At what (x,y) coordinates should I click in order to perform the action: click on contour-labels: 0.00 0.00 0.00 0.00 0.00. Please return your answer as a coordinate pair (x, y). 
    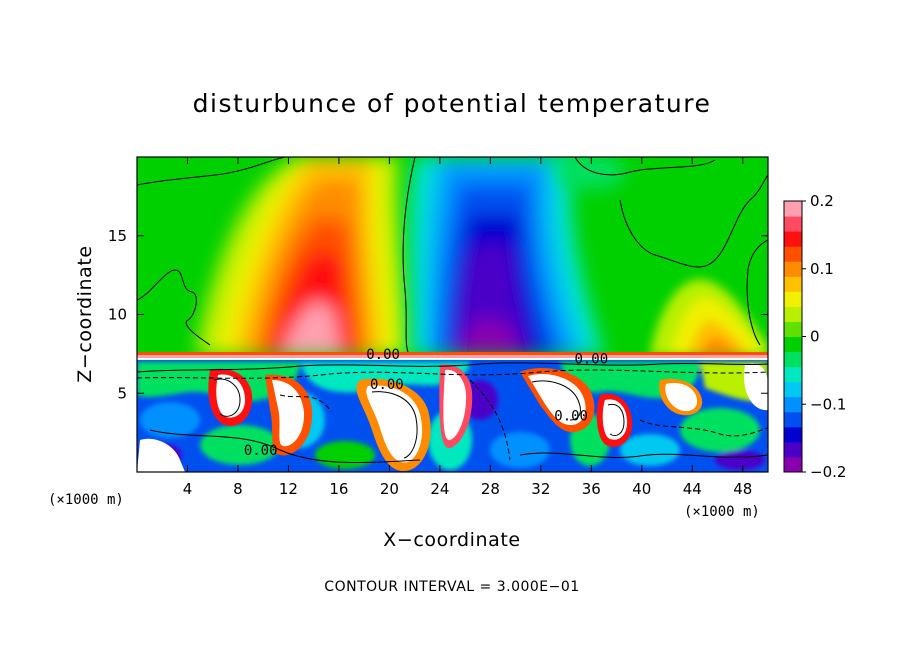
    Looking at the image, I should click on (426, 403).